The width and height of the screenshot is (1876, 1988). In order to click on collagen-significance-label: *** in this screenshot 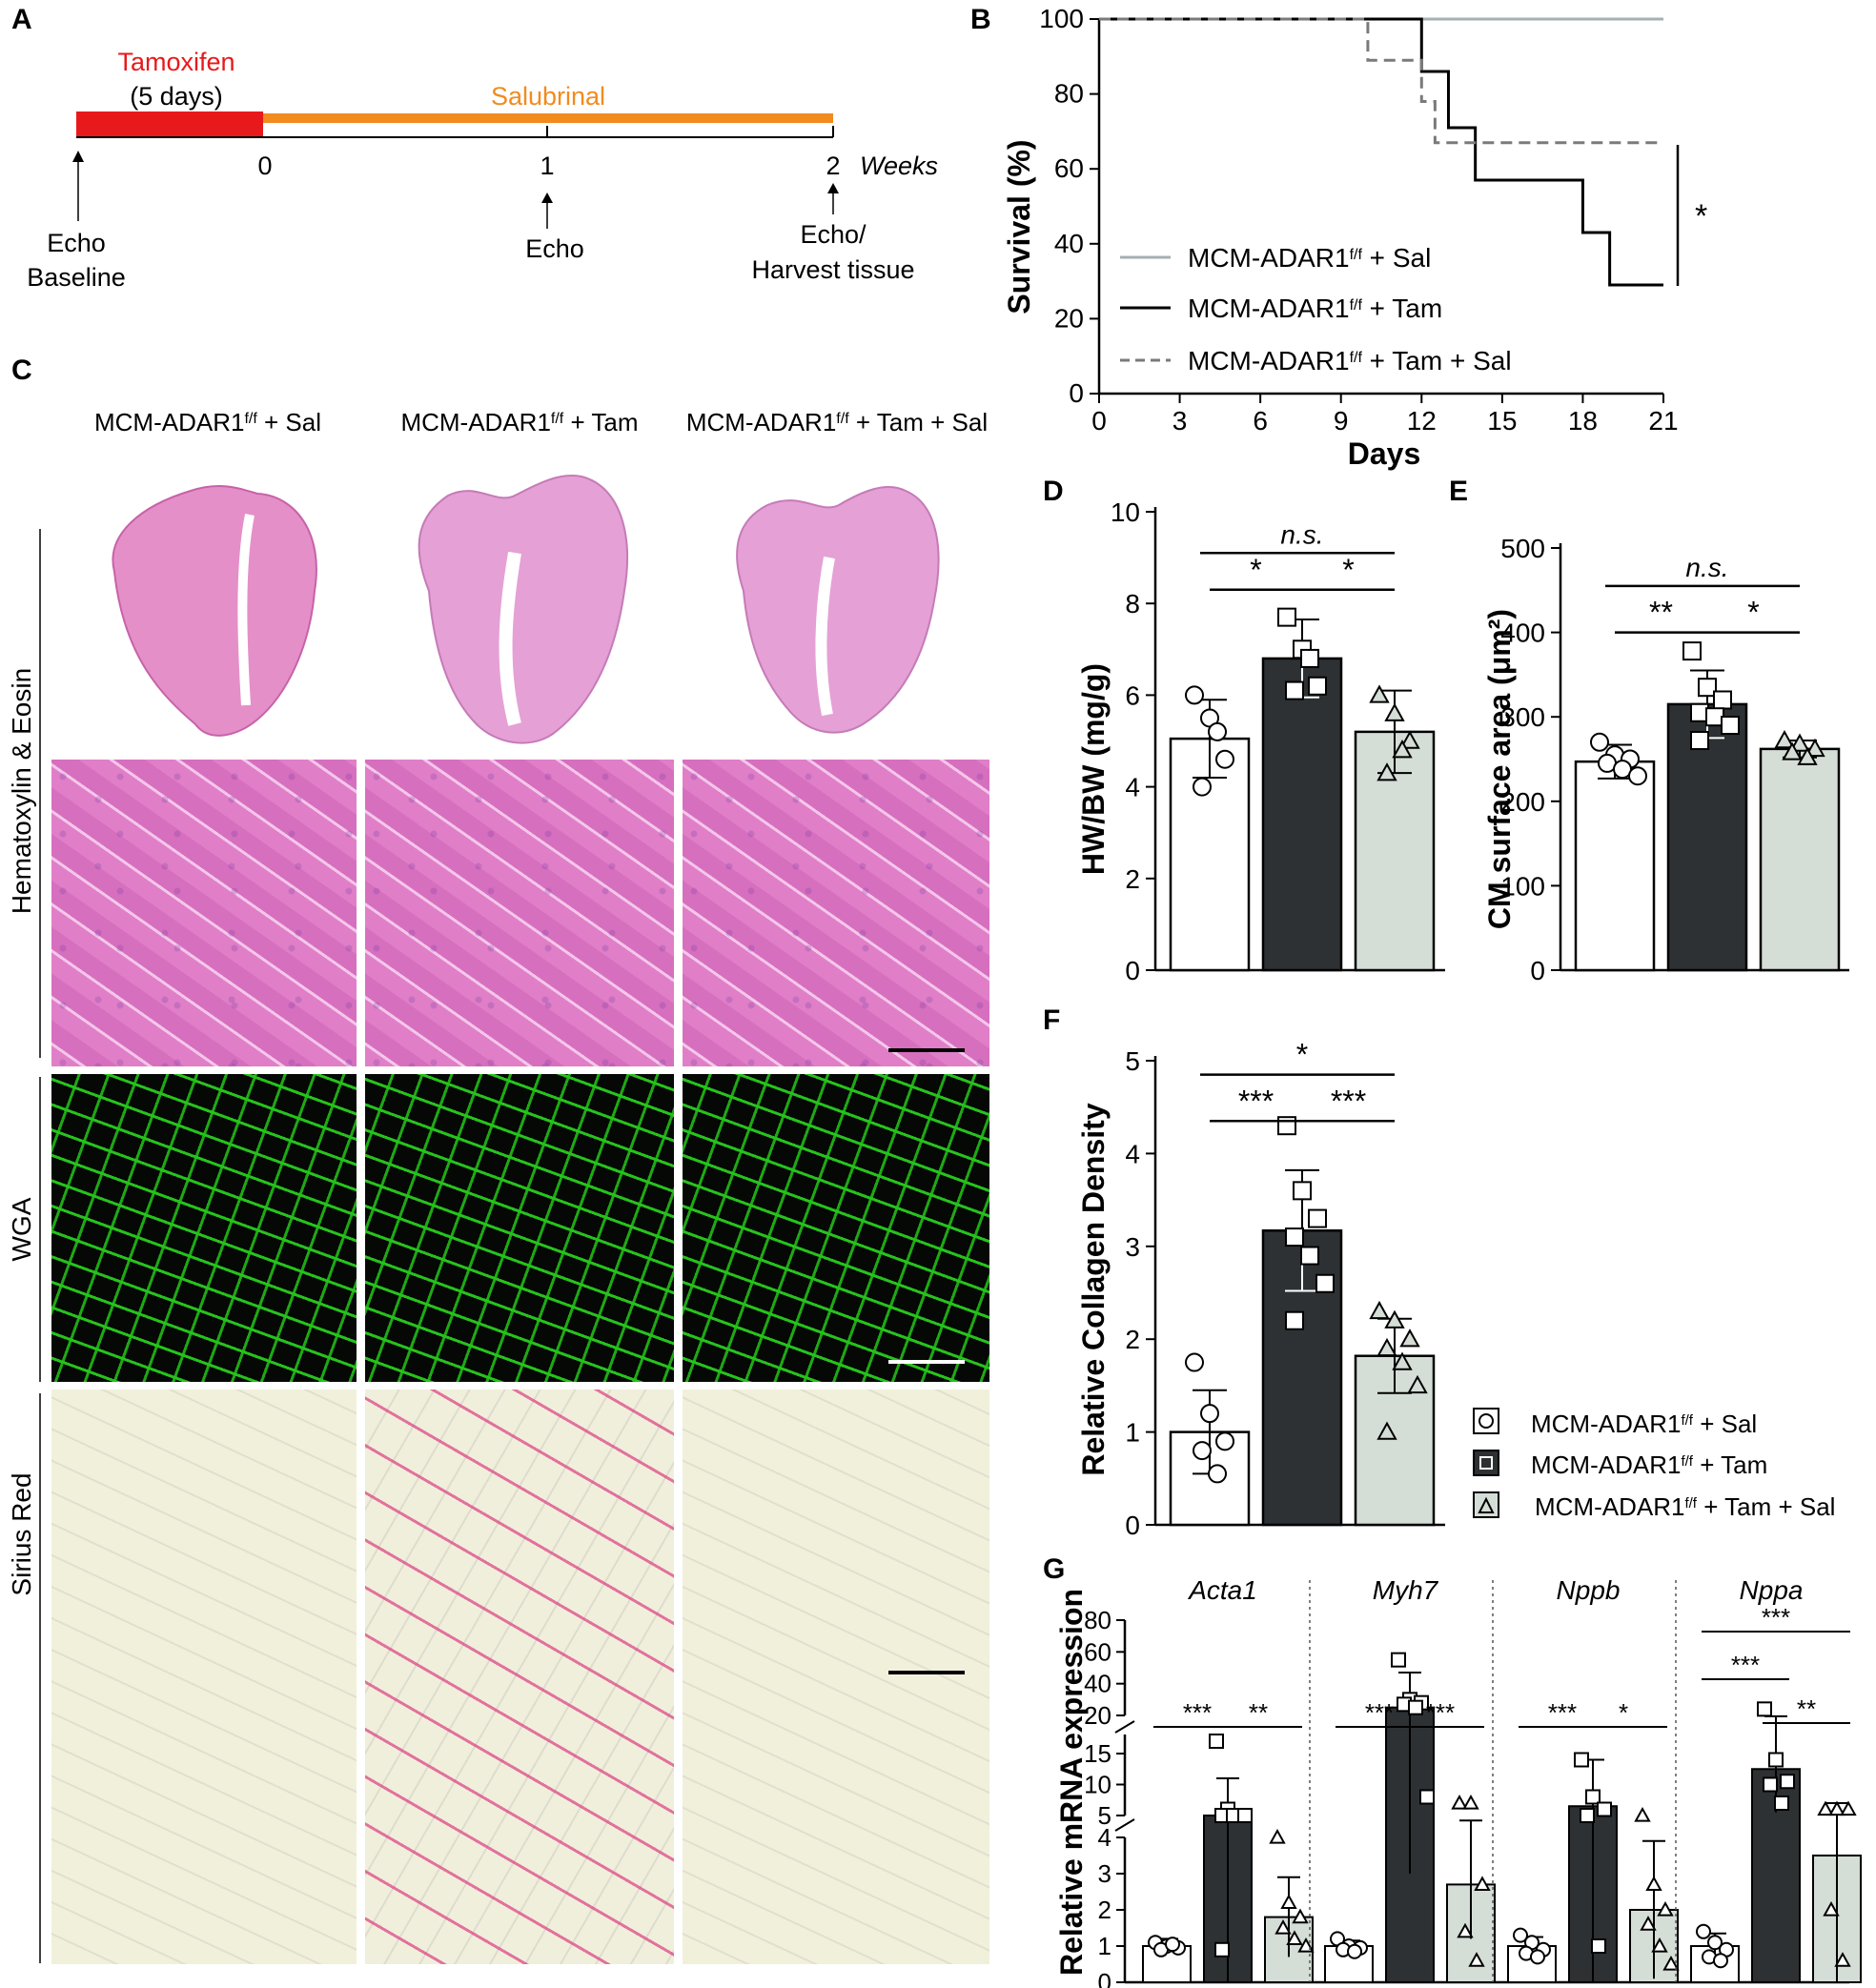, I will do `click(1348, 1101)`.